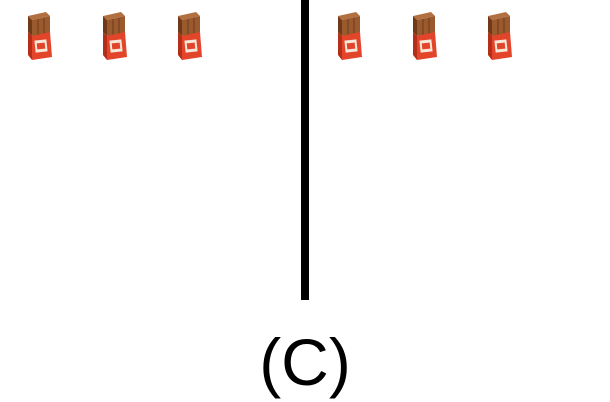 This screenshot has width=610, height=402. What do you see at coordinates (305, 362) in the screenshot?
I see `option-label: (C)` at bounding box center [305, 362].